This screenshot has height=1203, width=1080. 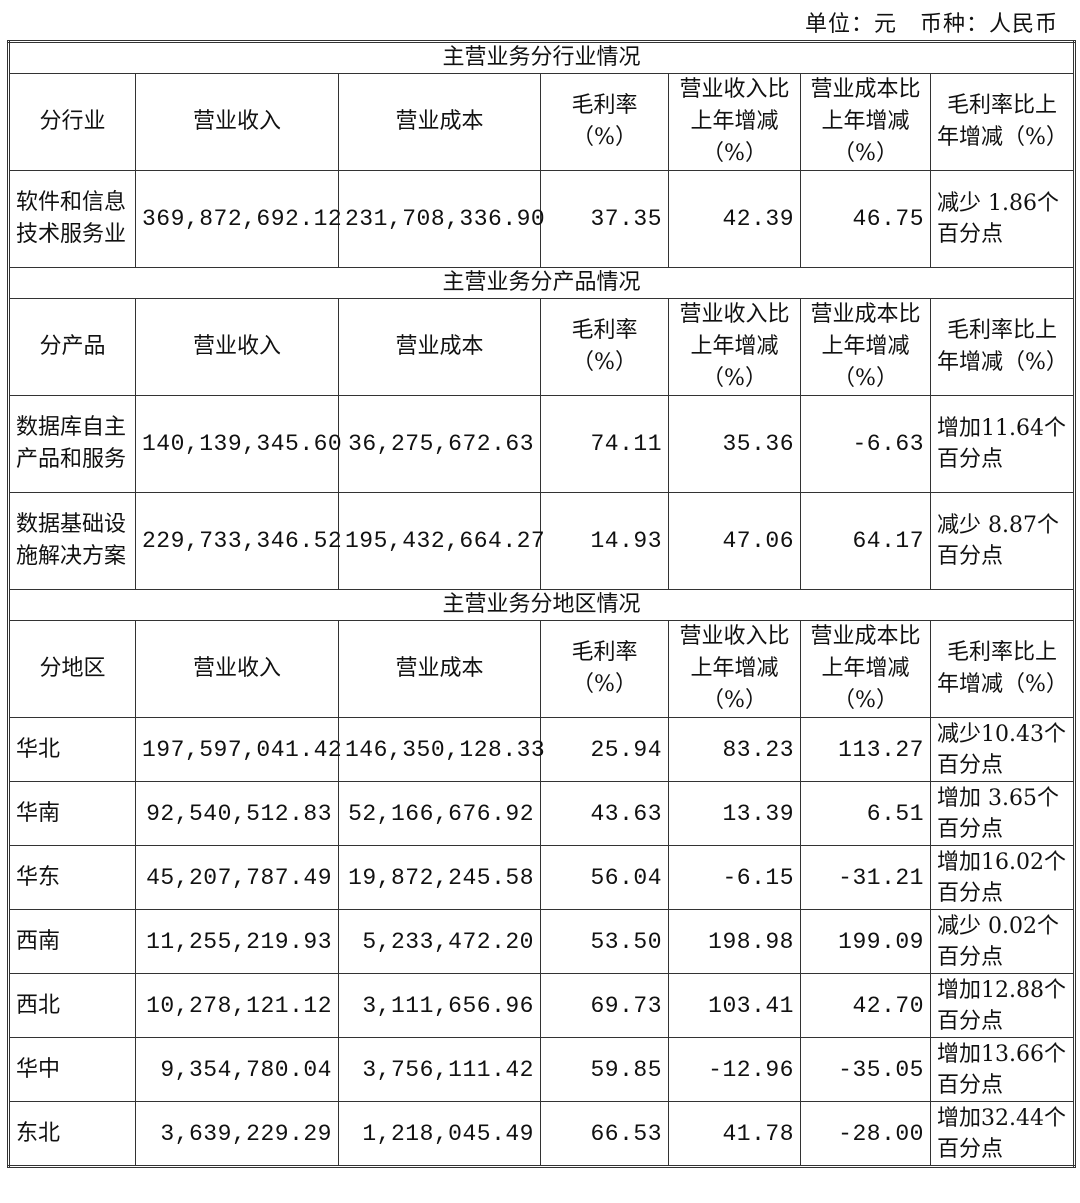 I want to click on cell-rev-change: 42.39, so click(x=734, y=219).